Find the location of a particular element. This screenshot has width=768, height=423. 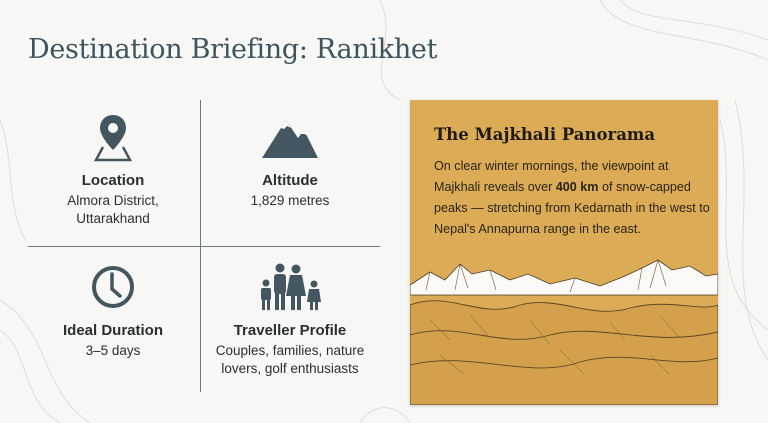

fact-label: Altitude is located at coordinates (290, 180).